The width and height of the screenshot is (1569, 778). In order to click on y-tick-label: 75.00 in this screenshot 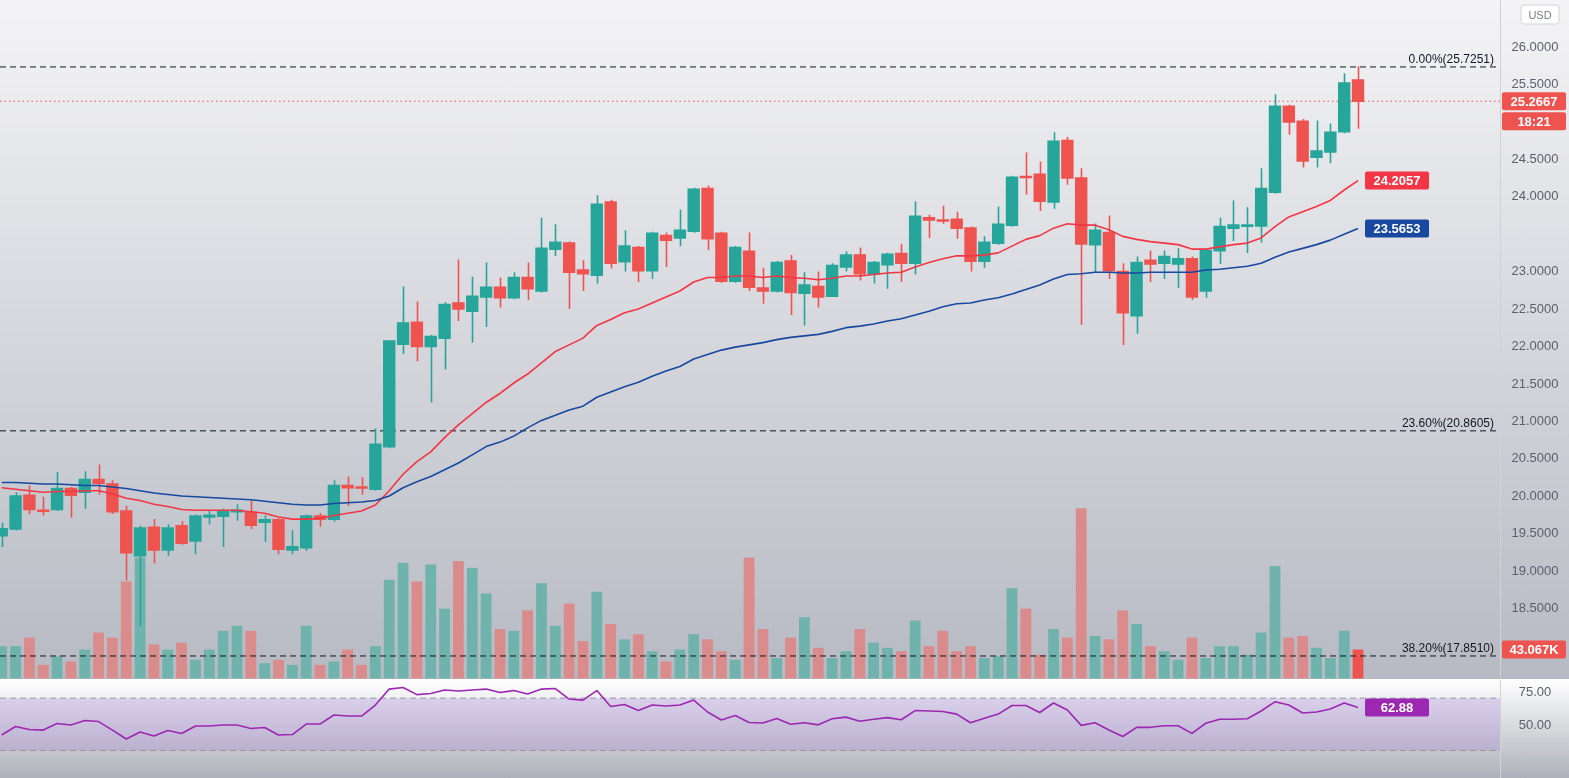, I will do `click(1535, 692)`.